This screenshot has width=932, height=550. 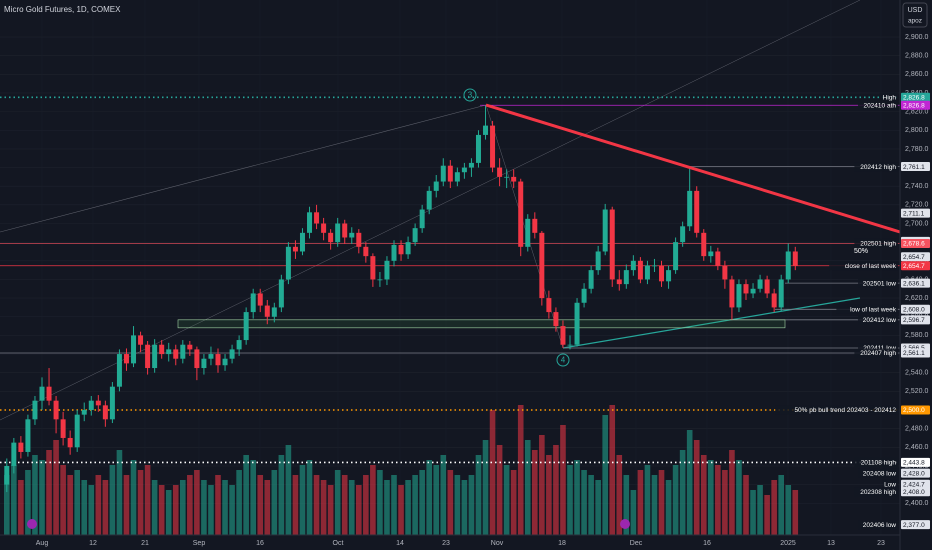 I want to click on currency-button, so click(x=915, y=15).